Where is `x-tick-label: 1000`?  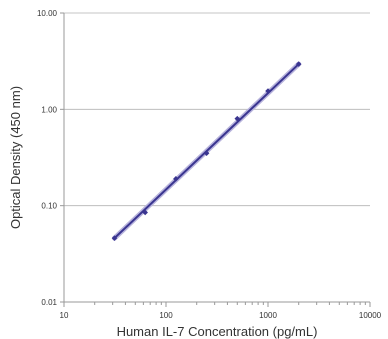
x-tick-label: 1000 is located at coordinates (268, 315).